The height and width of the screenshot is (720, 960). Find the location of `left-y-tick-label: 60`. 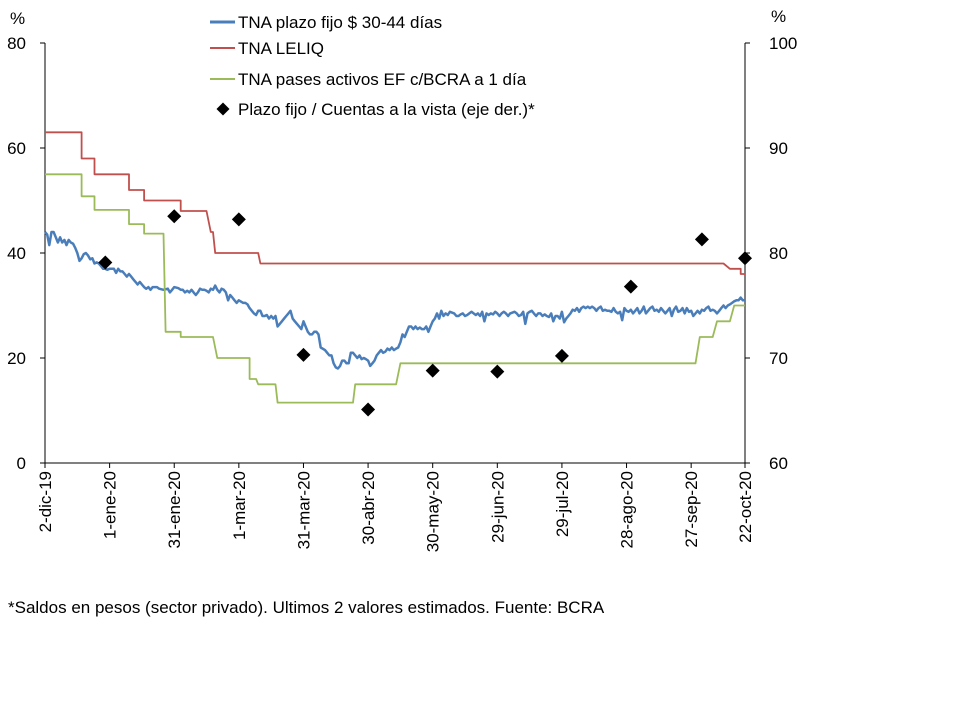

left-y-tick-label: 60 is located at coordinates (16, 148).